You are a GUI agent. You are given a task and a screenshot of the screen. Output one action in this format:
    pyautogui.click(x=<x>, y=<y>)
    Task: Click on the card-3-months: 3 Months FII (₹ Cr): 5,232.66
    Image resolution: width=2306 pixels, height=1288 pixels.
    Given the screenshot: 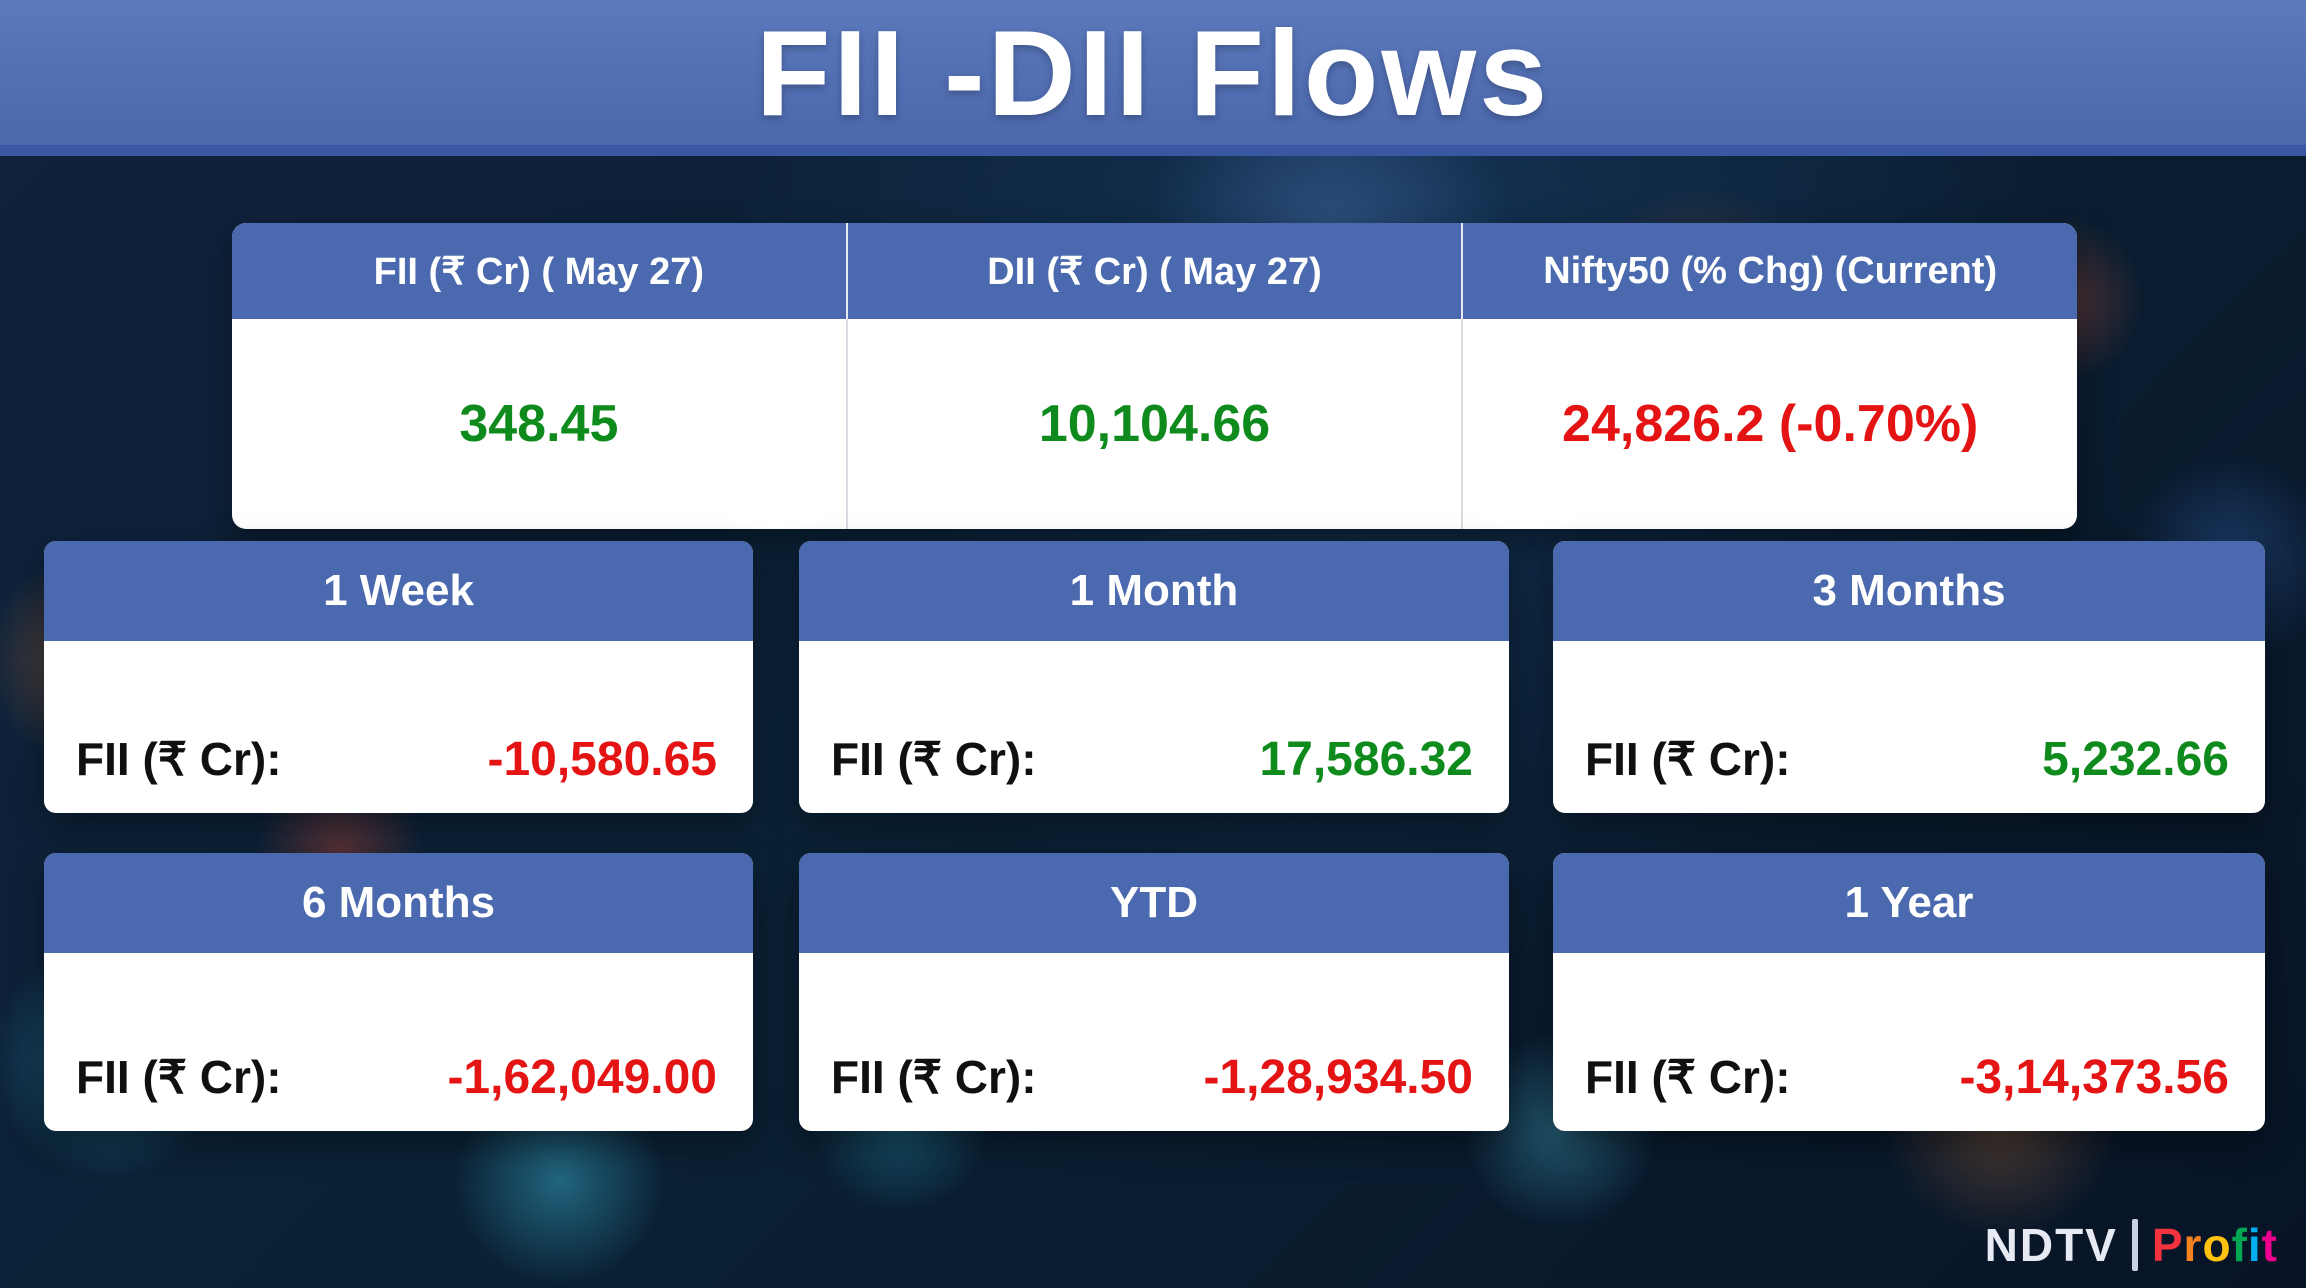 What is the action you would take?
    pyautogui.click(x=1909, y=677)
    